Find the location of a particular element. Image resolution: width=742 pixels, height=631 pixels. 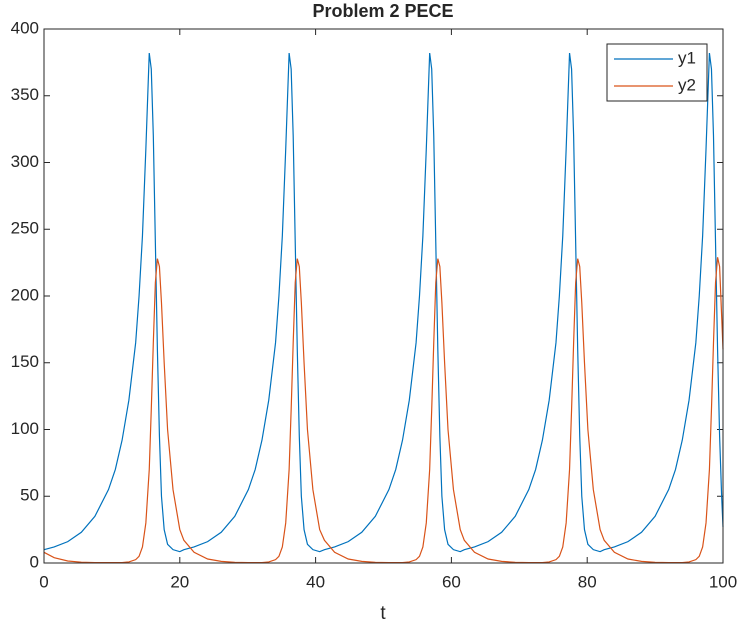

legend-label: y2 is located at coordinates (687, 84).